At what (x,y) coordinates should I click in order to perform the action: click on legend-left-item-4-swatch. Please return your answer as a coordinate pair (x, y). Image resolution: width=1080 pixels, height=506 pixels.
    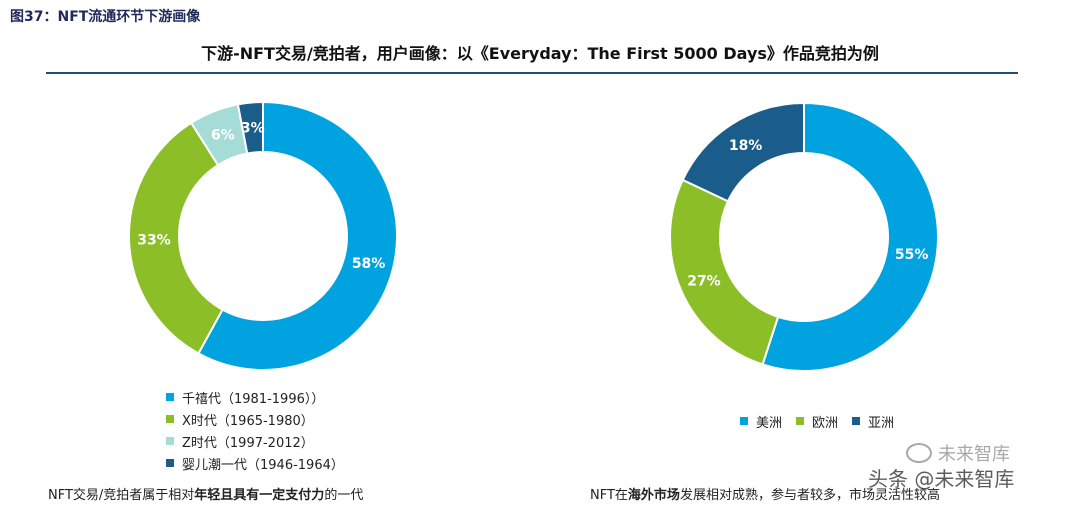
    Looking at the image, I should click on (170, 463).